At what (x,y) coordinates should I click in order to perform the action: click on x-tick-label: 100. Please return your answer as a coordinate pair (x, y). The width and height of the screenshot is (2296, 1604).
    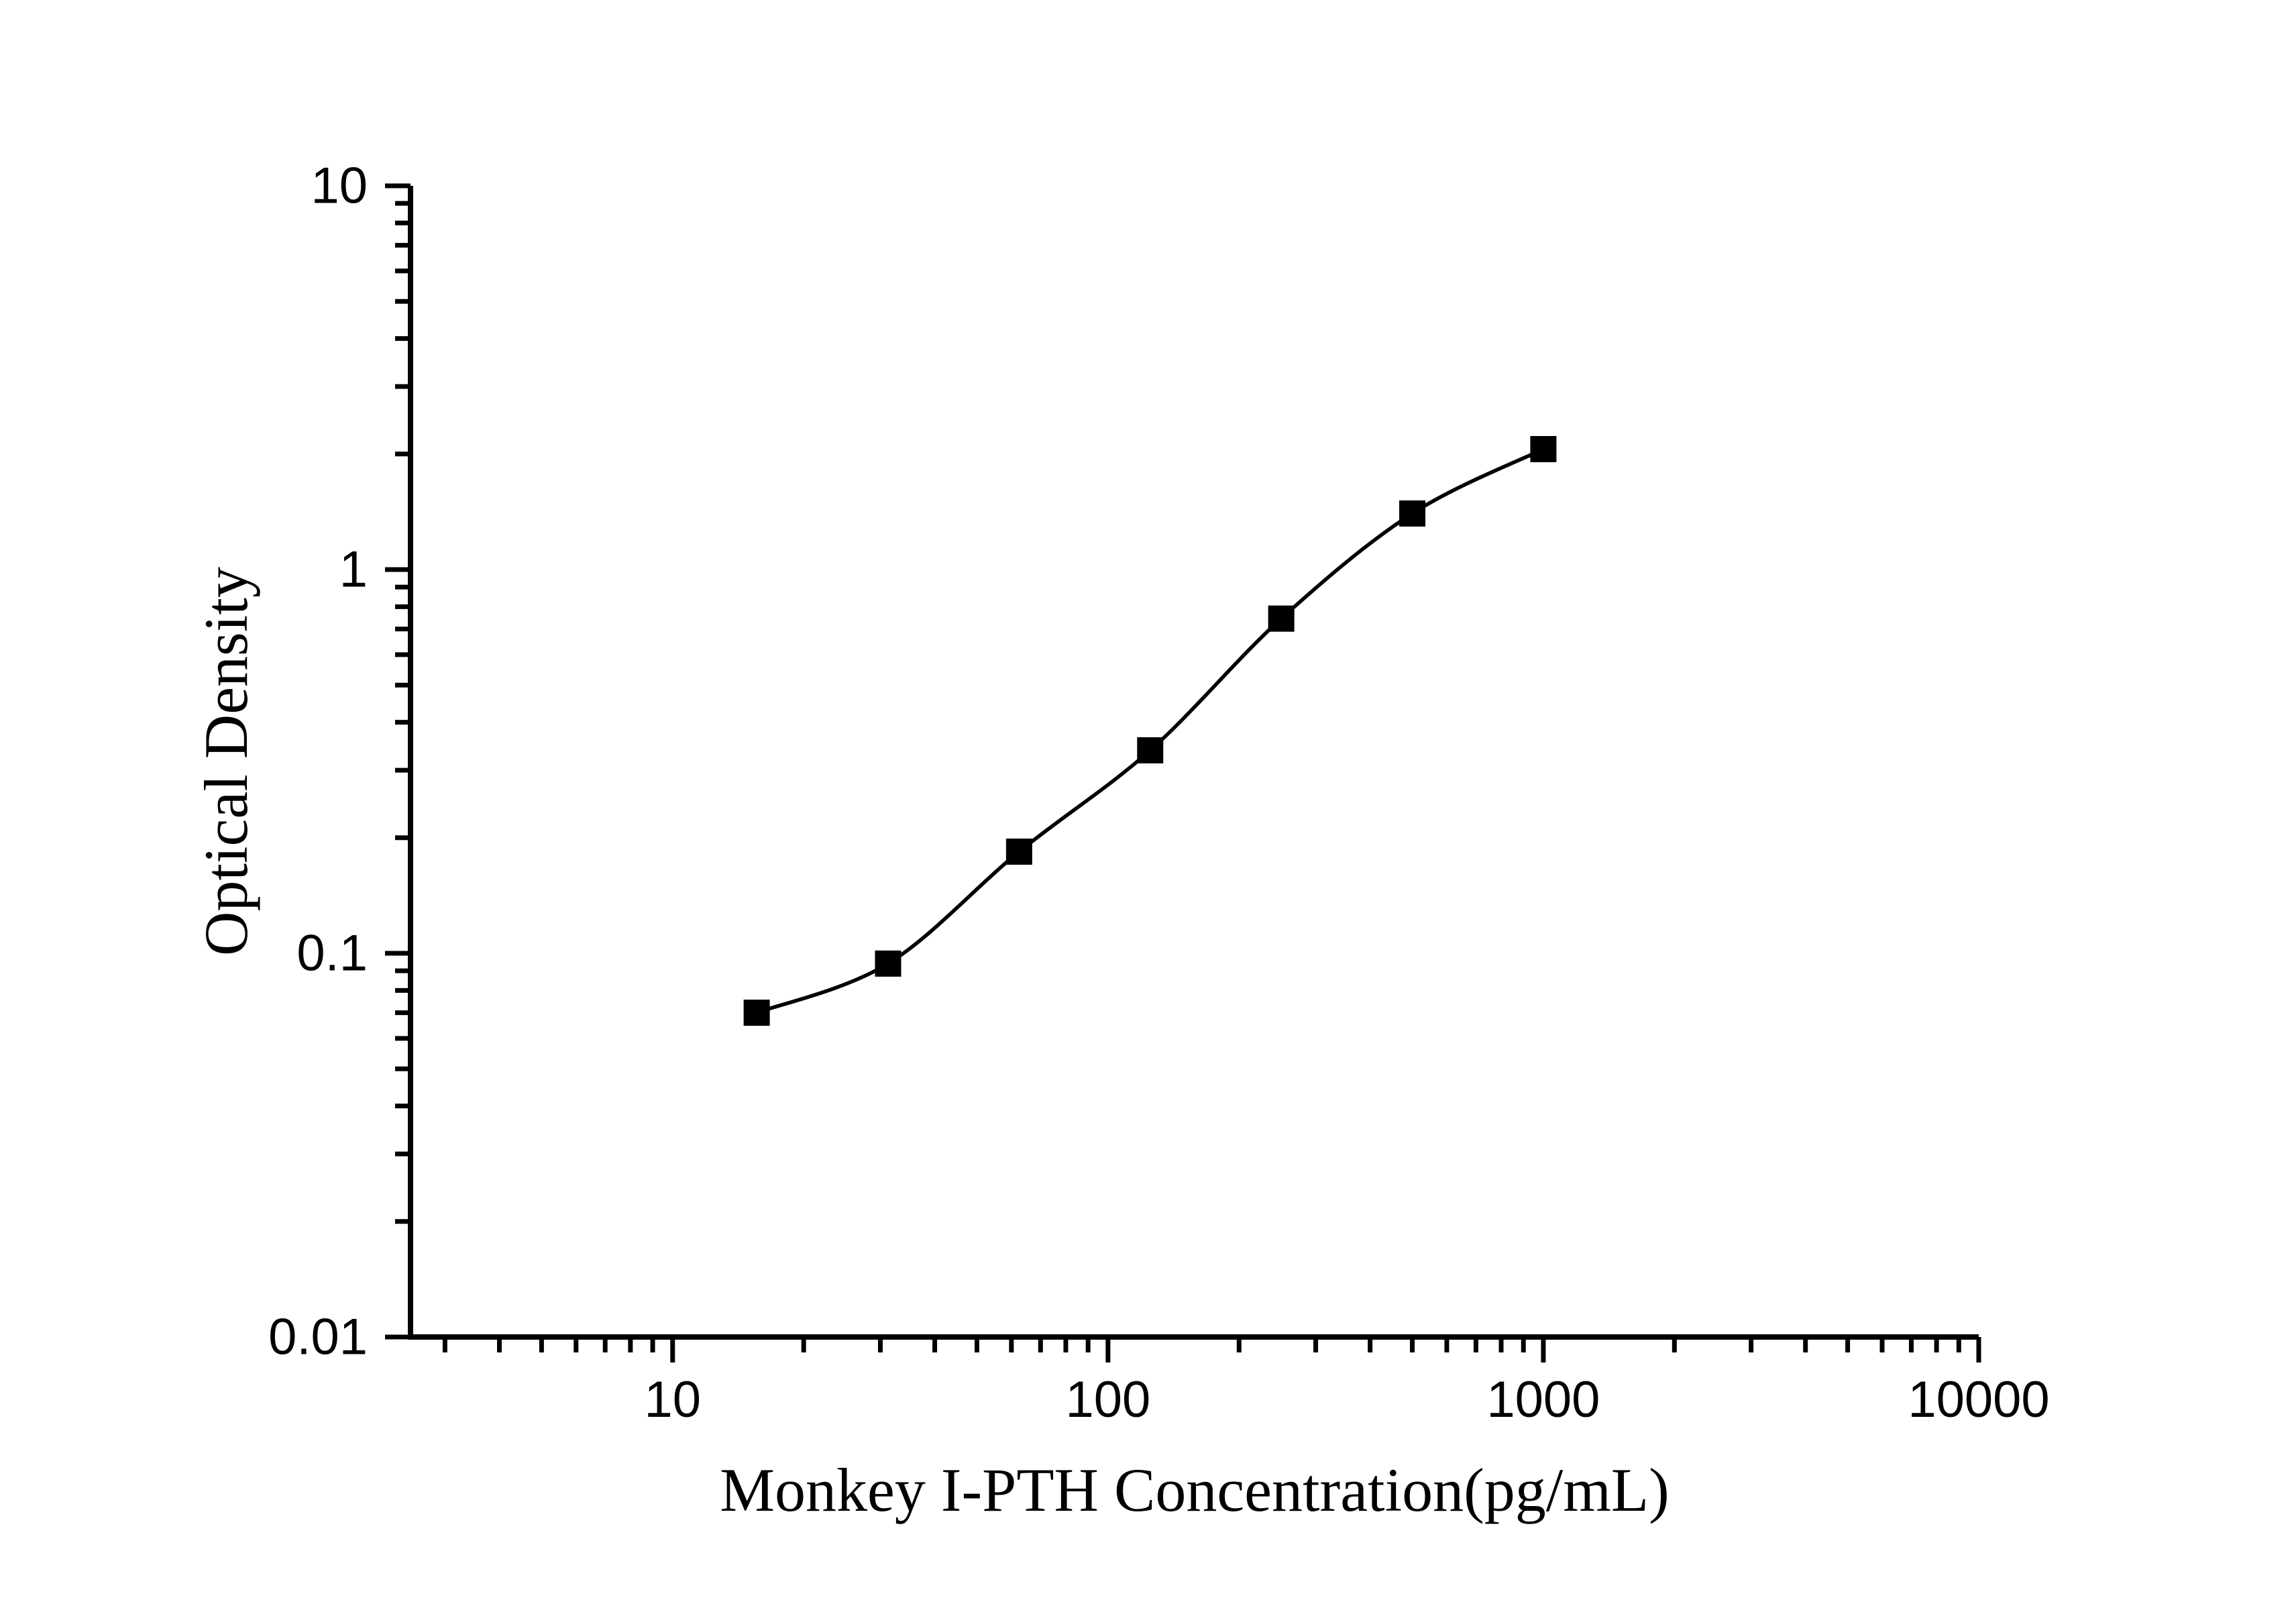
    Looking at the image, I should click on (1107, 1400).